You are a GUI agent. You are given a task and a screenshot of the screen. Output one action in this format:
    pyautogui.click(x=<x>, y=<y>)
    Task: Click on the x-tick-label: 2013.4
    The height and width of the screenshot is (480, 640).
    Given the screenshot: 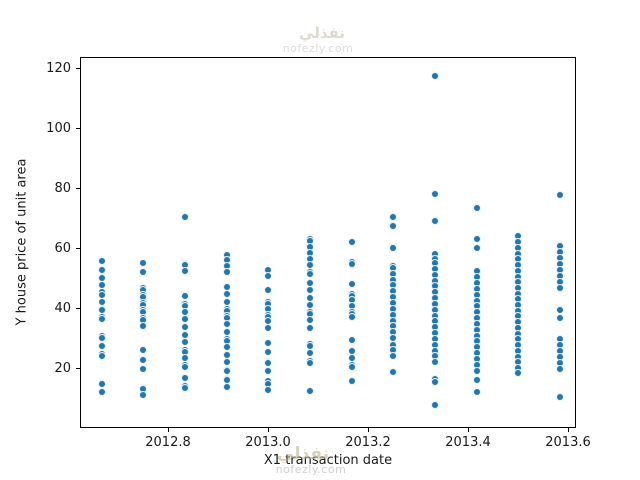 What is the action you would take?
    pyautogui.click(x=468, y=442)
    